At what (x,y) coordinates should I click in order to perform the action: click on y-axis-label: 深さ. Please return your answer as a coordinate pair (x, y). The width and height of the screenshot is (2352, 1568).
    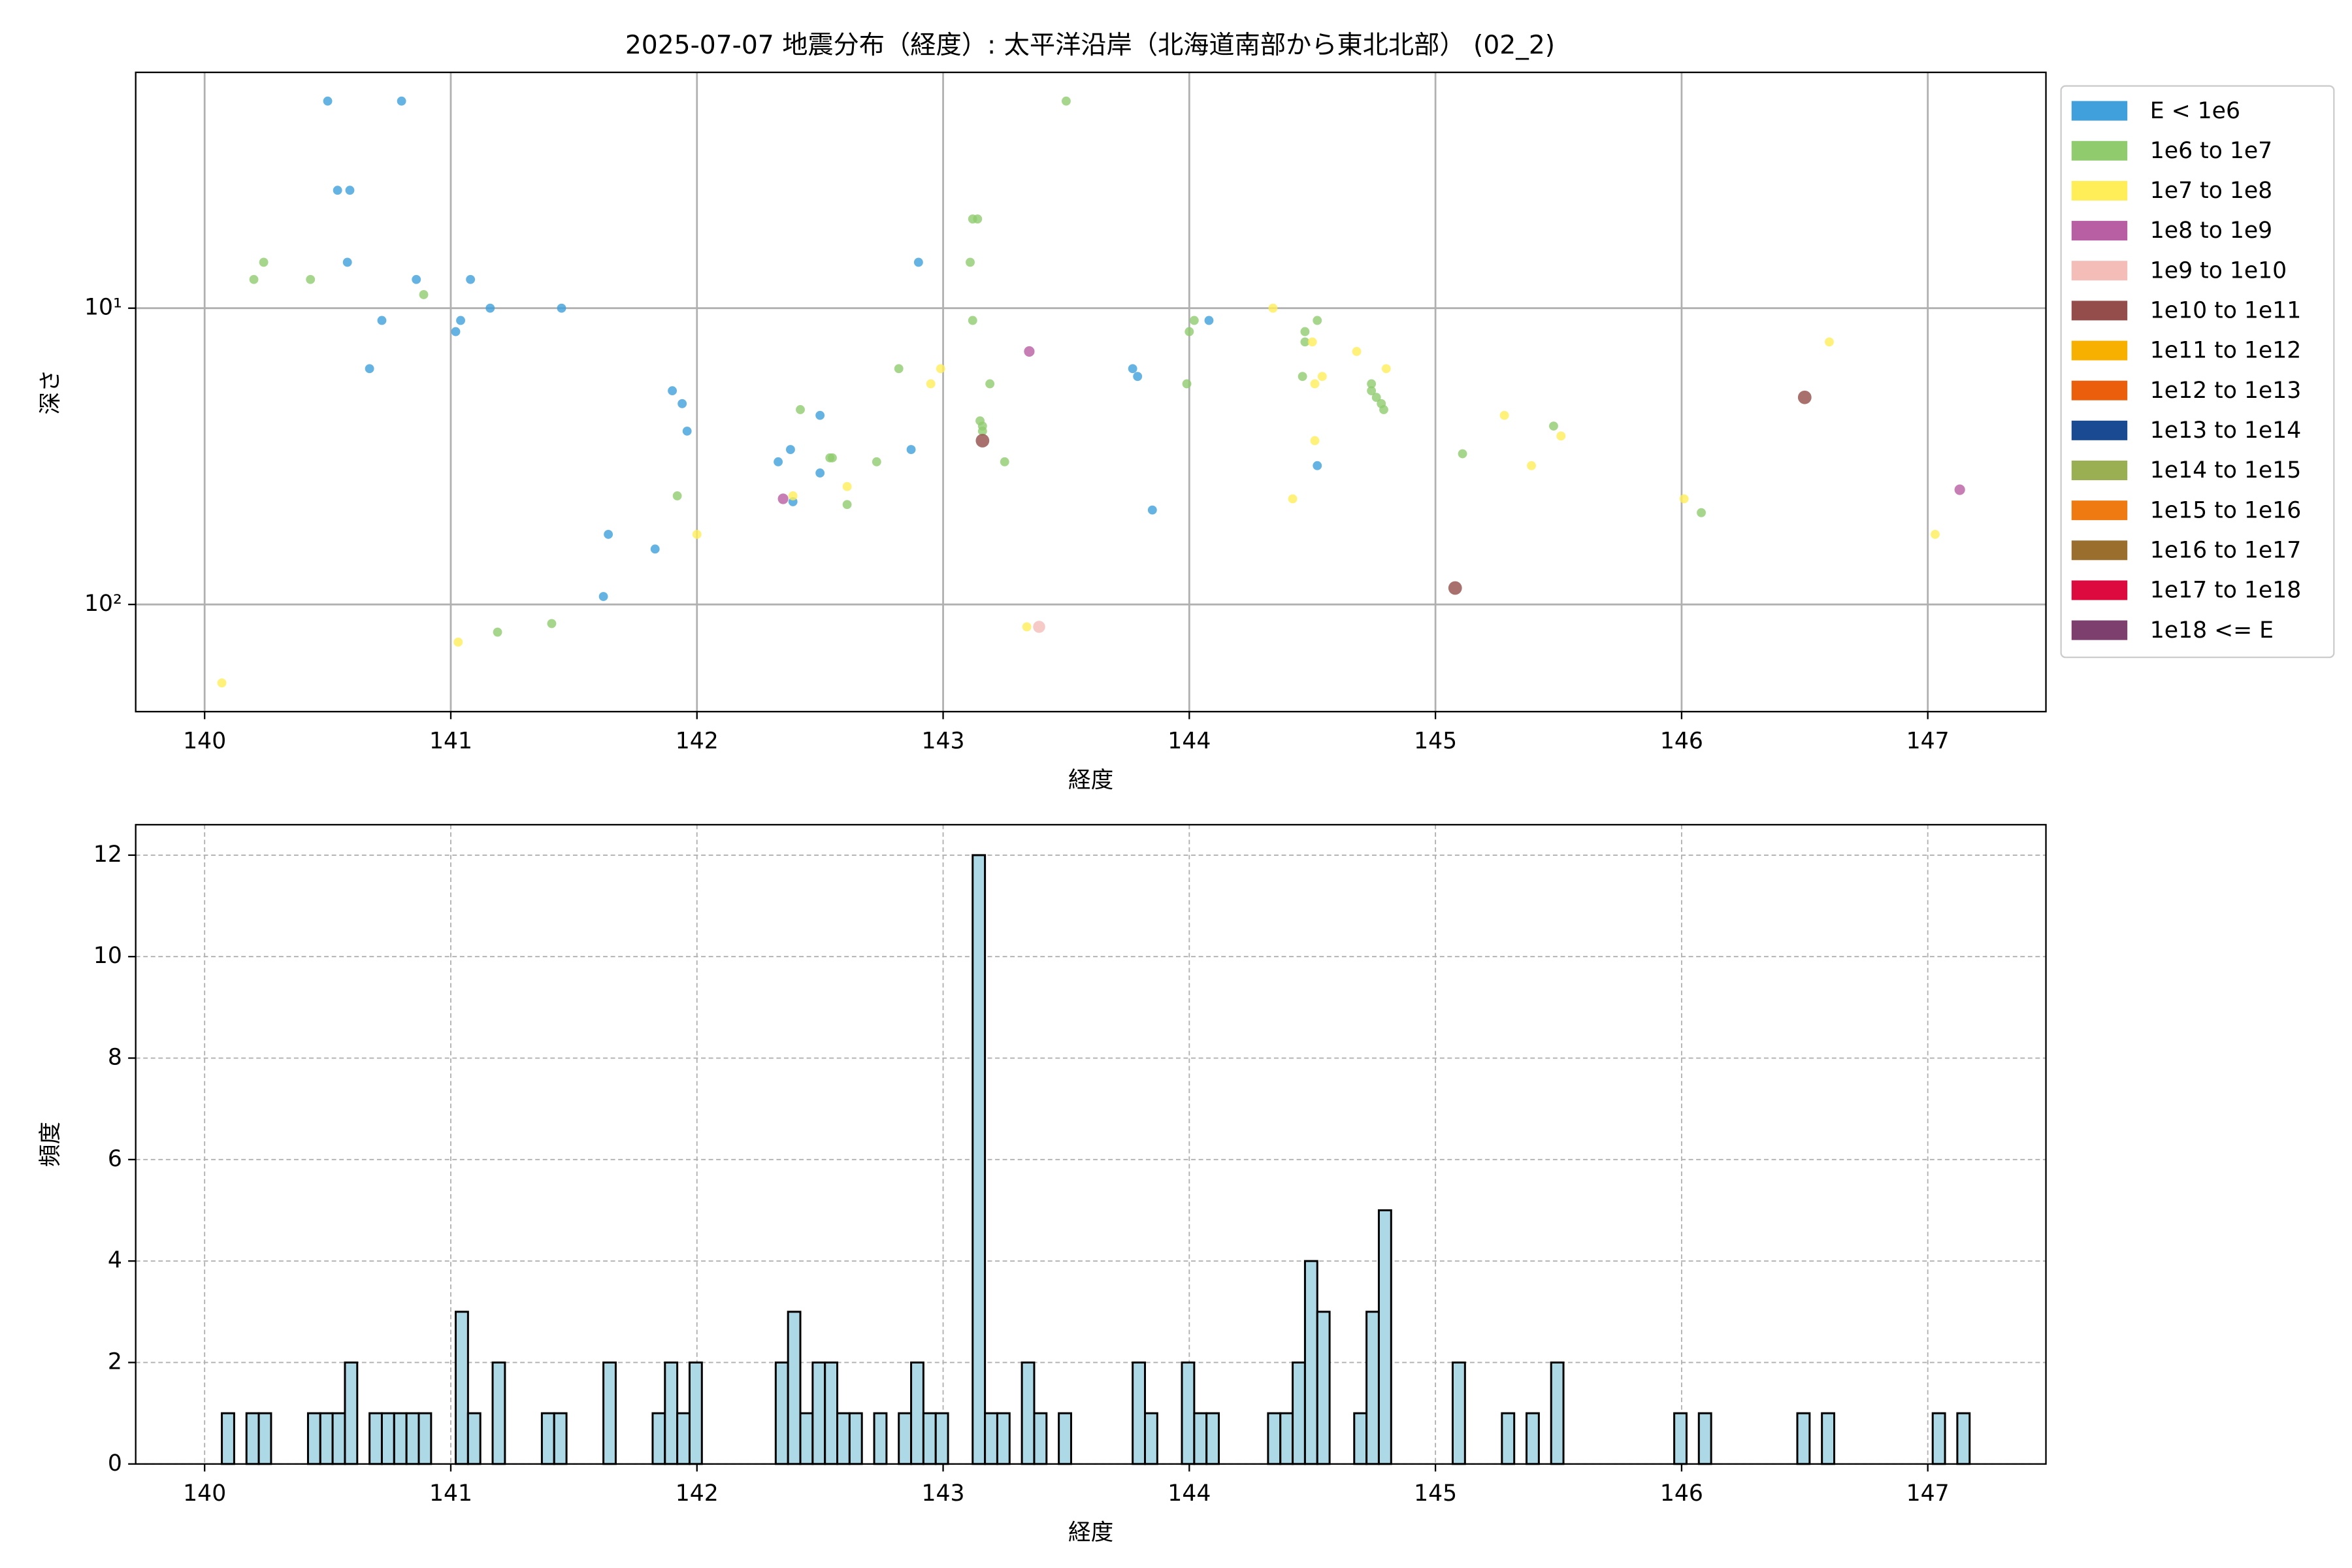
    Looking at the image, I should click on (50, 391).